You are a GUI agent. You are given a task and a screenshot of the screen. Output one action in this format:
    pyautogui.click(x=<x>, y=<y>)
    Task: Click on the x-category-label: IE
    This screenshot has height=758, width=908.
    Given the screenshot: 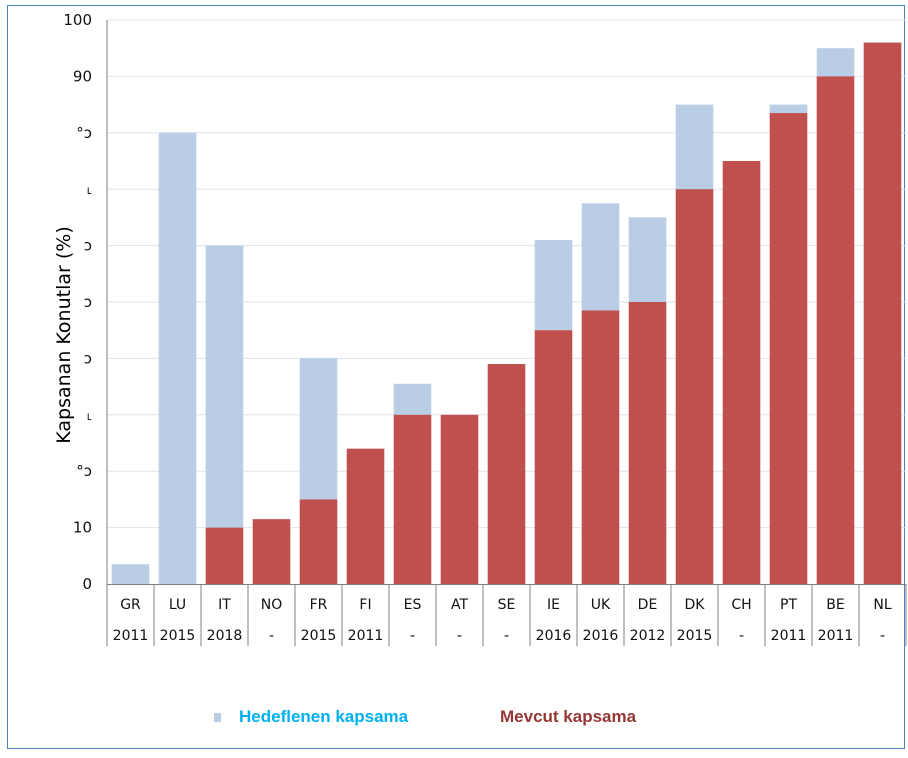 What is the action you would take?
    pyautogui.click(x=553, y=605)
    